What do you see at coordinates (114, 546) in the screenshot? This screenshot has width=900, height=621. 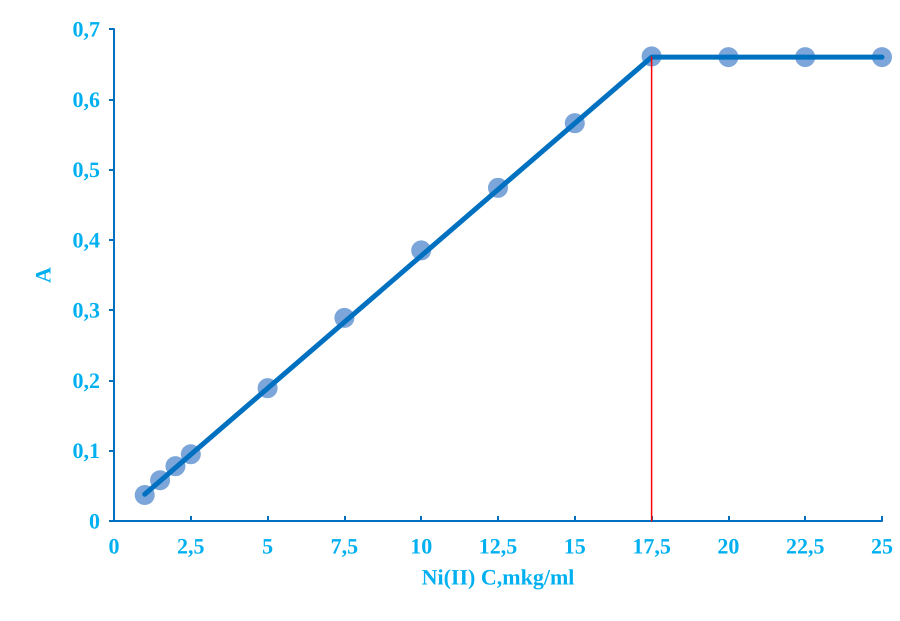 I see `x-tick-label: 0` at bounding box center [114, 546].